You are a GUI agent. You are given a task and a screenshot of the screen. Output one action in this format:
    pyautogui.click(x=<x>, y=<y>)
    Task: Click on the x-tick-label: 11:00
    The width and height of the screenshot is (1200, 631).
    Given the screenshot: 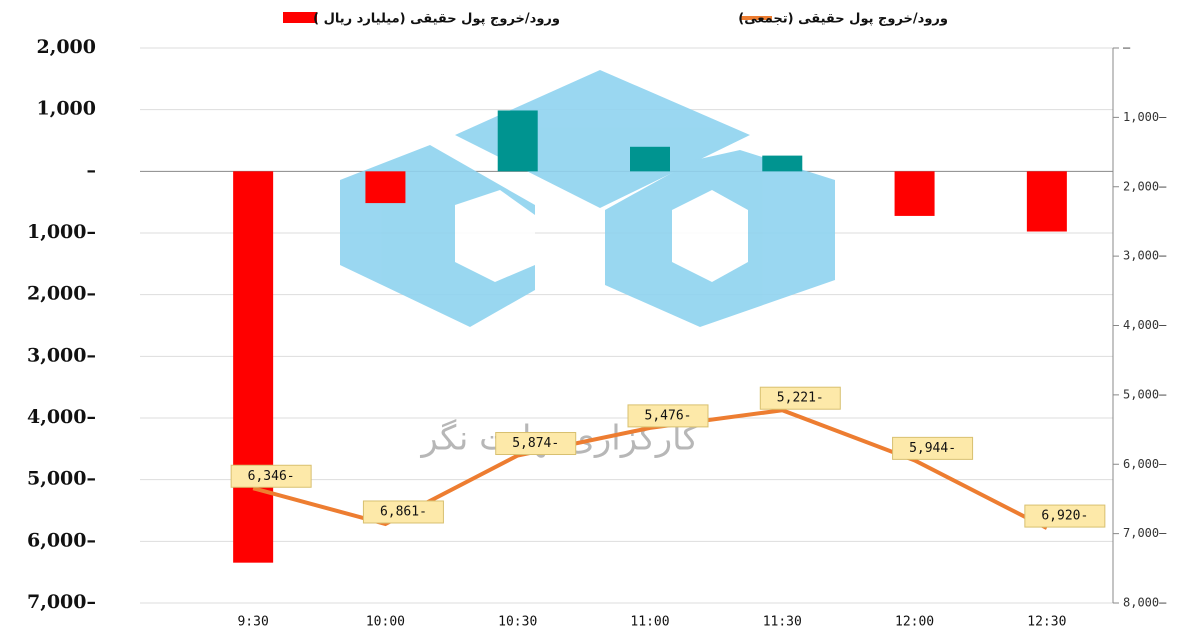 What is the action you would take?
    pyautogui.click(x=649, y=622)
    